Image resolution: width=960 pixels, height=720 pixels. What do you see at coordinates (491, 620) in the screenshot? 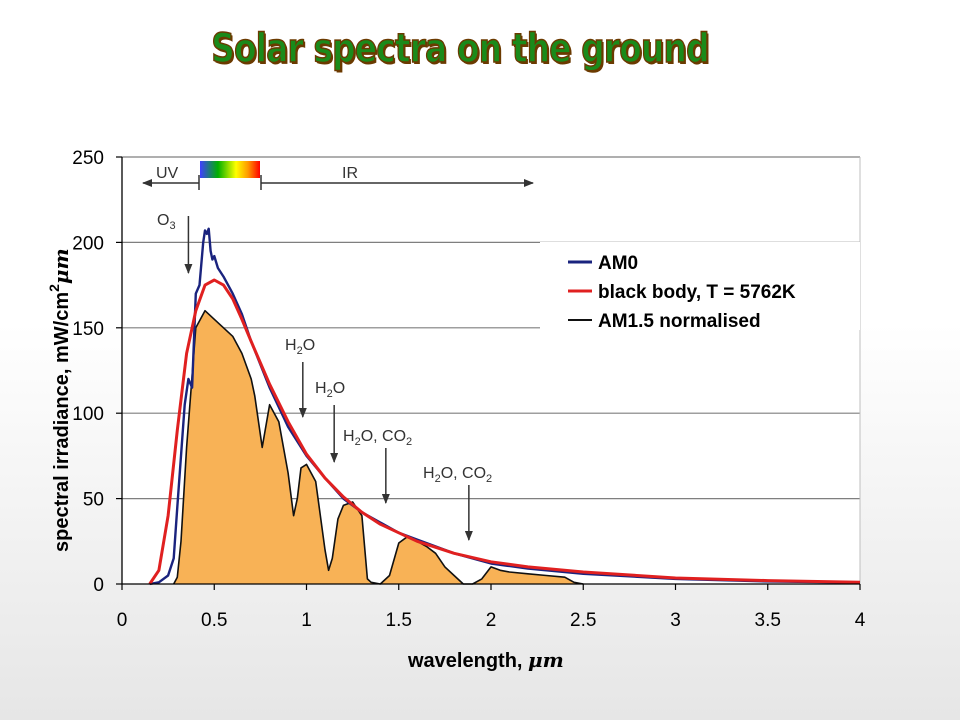
I see `x-tick-label-4: 2` at bounding box center [491, 620].